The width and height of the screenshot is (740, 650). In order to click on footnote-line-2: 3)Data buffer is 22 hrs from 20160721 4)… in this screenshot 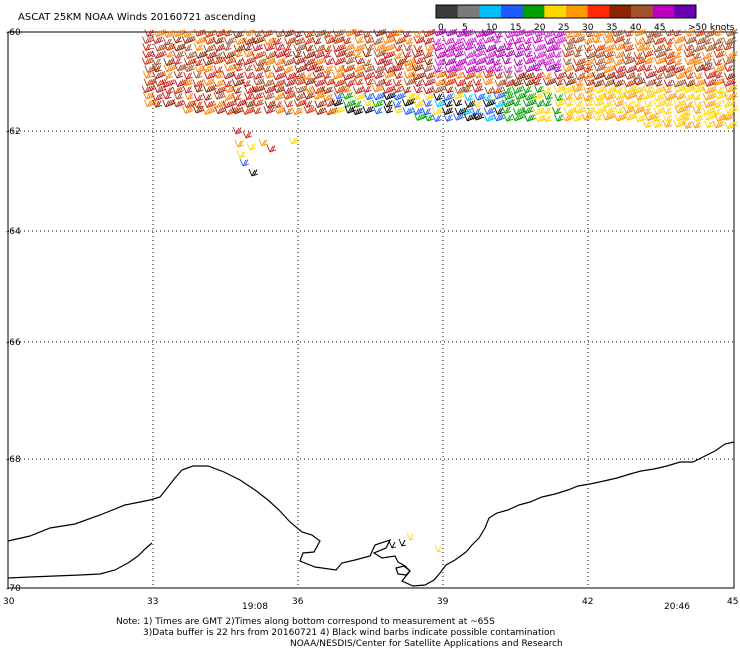, I will do `click(349, 633)`.